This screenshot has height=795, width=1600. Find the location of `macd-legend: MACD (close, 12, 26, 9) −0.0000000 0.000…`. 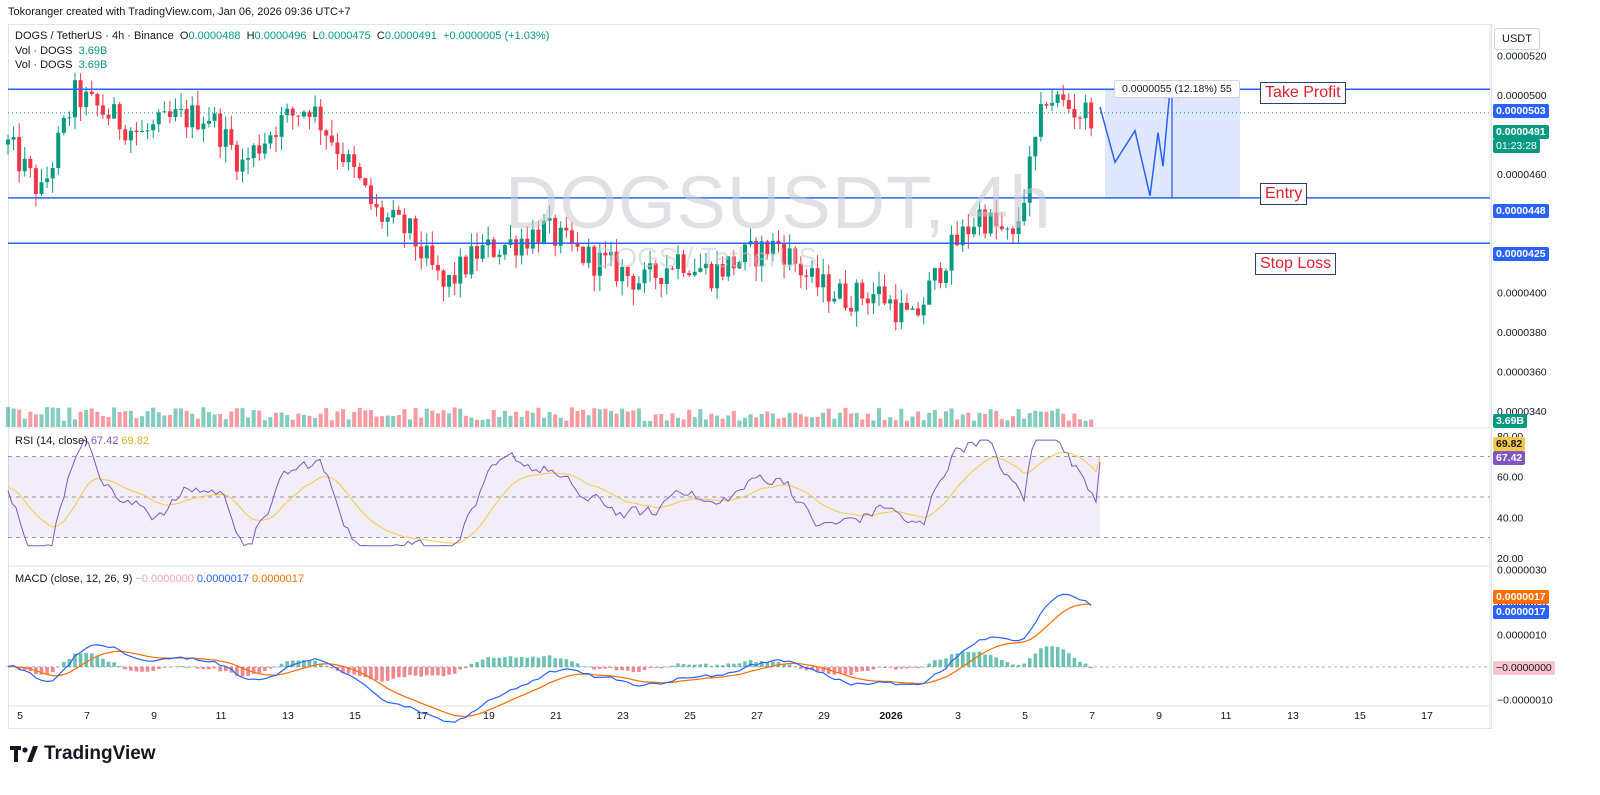

macd-legend: MACD (close, 12, 26, 9) −0.0000000 0.000… is located at coordinates (159, 579).